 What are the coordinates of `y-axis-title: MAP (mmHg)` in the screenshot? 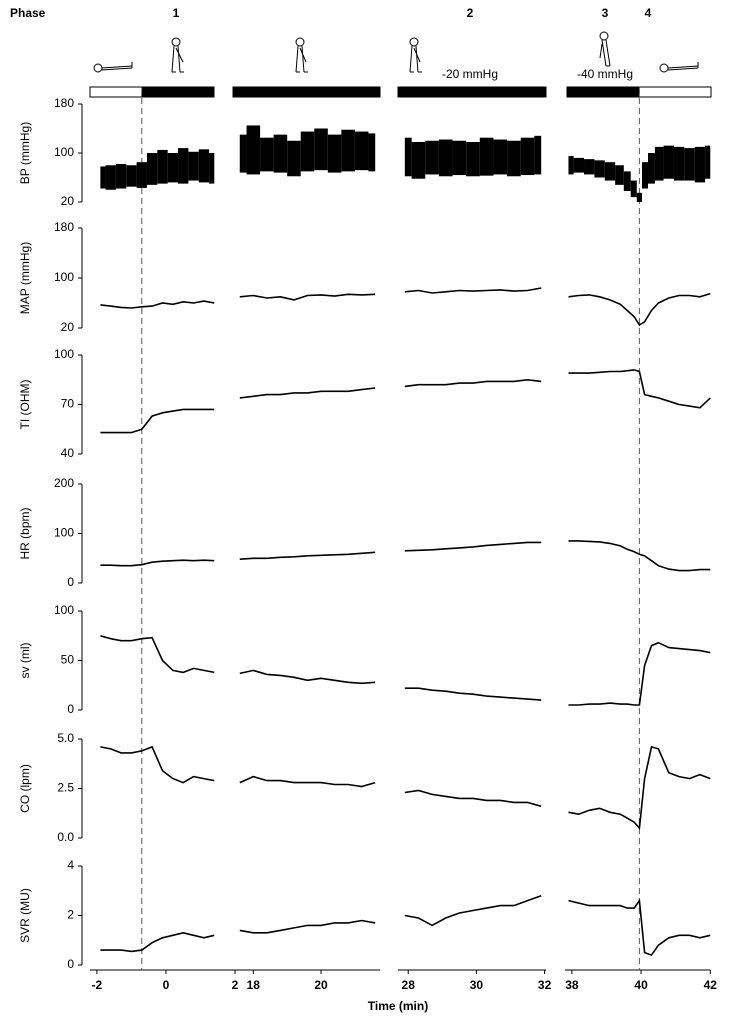 It's located at (25, 278).